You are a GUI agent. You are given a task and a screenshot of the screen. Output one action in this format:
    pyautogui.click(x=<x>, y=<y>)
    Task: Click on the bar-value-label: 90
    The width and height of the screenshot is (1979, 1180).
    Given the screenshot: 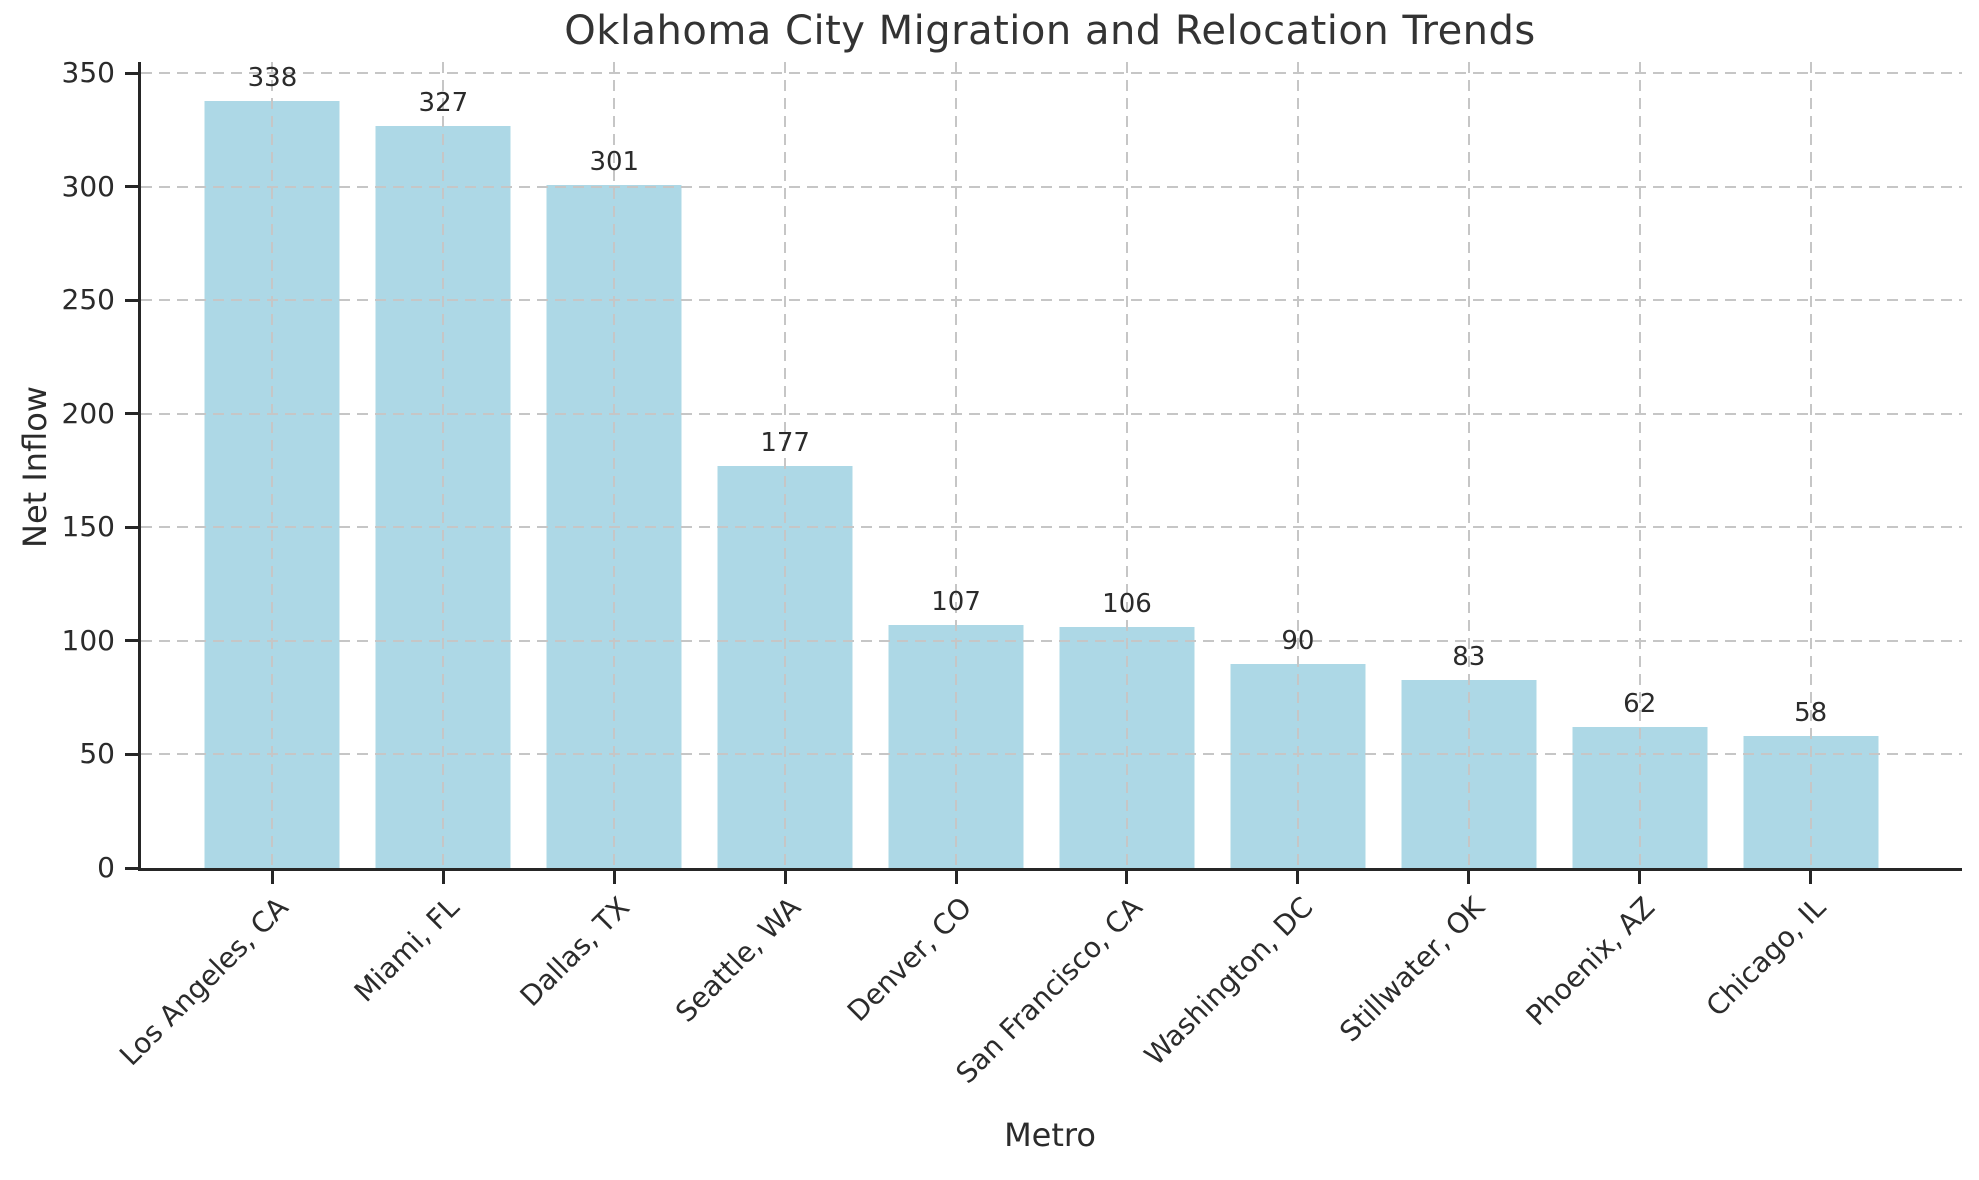 What is the action you would take?
    pyautogui.click(x=1298, y=640)
    